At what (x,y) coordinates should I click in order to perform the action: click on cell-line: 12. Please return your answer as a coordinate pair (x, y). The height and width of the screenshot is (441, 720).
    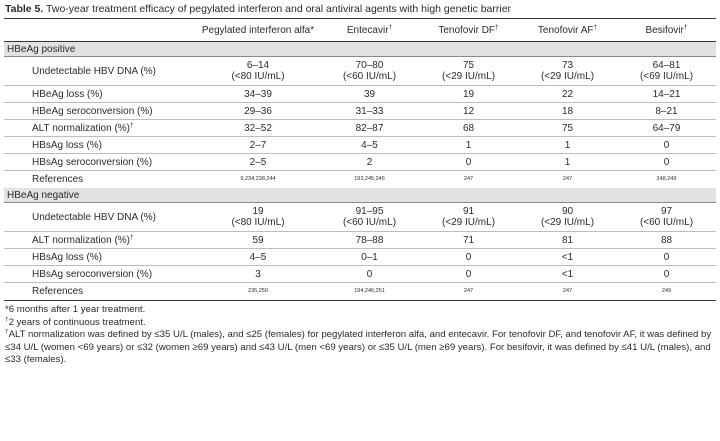
    Looking at the image, I should click on (468, 111).